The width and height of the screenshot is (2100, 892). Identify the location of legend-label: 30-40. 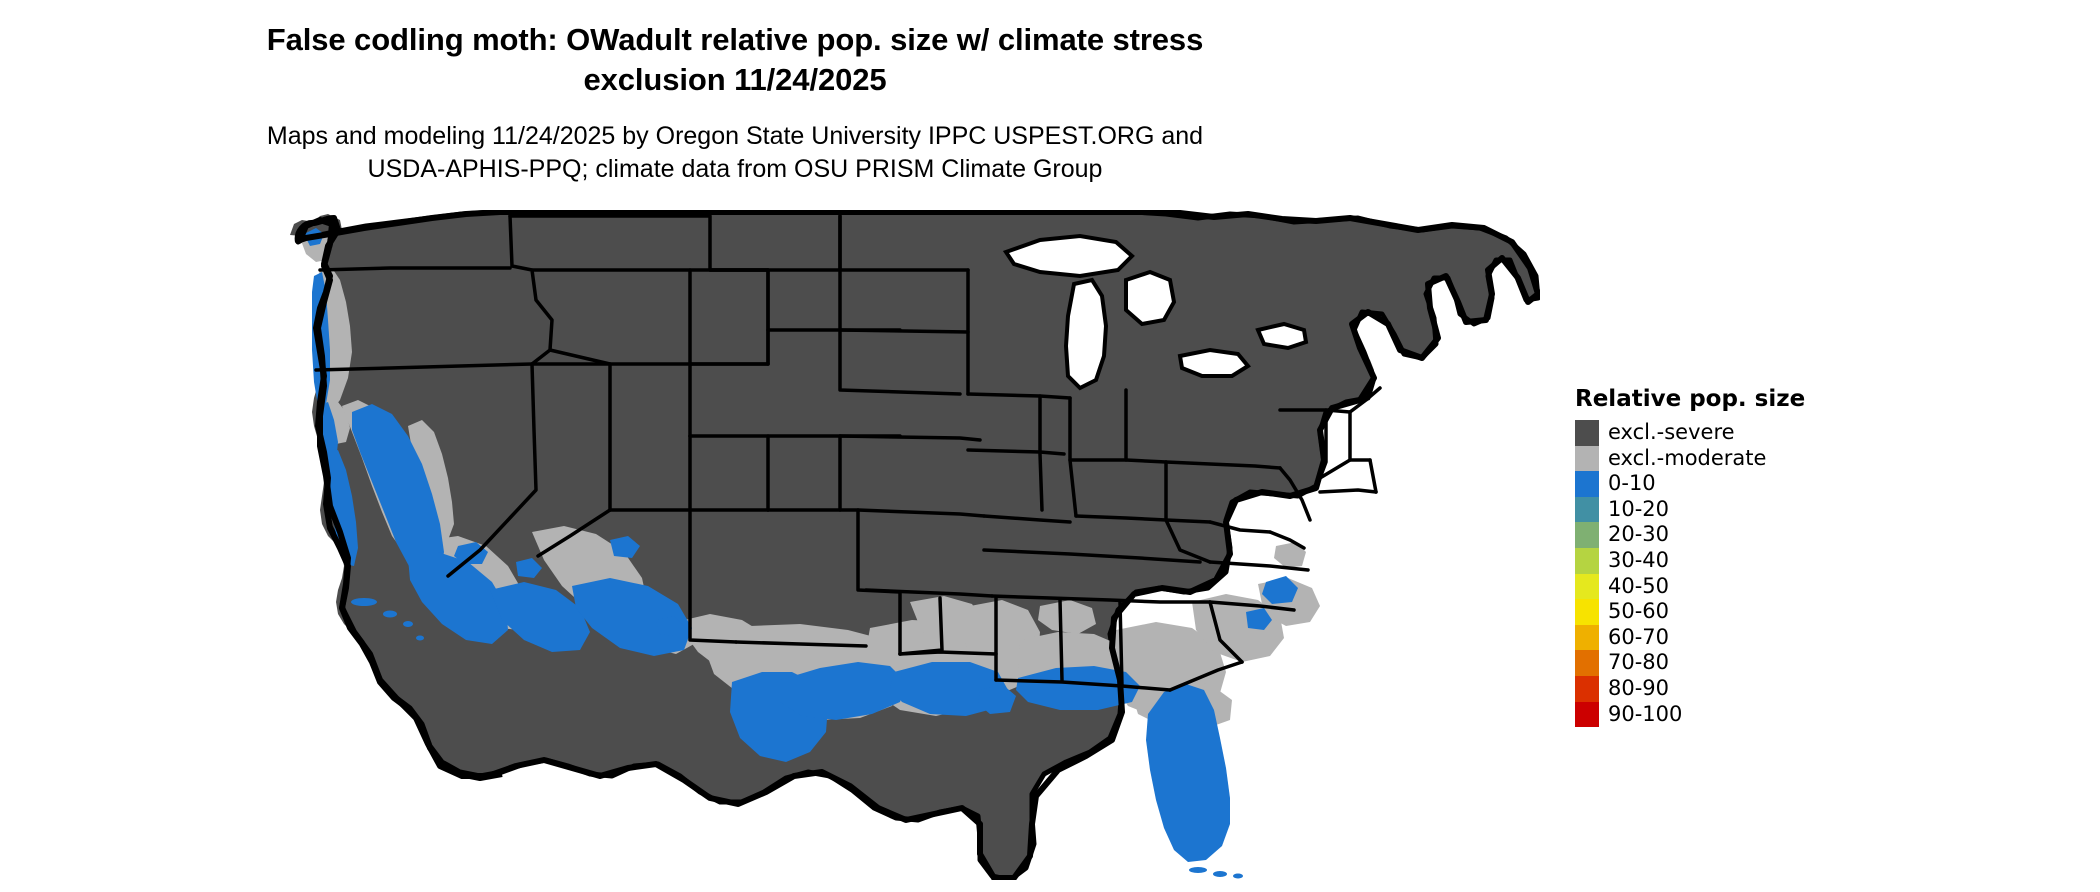
(1639, 559).